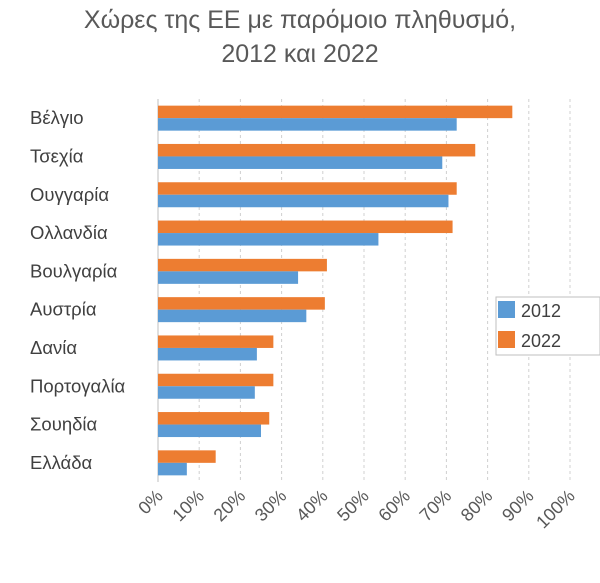 The width and height of the screenshot is (600, 583). Describe the element at coordinates (78, 385) in the screenshot. I see `category-label: Πορτογαλία` at that location.